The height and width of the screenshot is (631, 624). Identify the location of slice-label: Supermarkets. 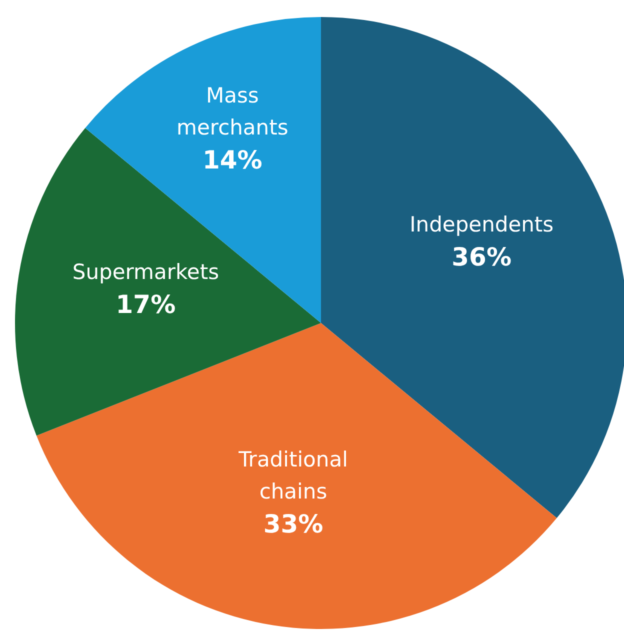
(146, 272).